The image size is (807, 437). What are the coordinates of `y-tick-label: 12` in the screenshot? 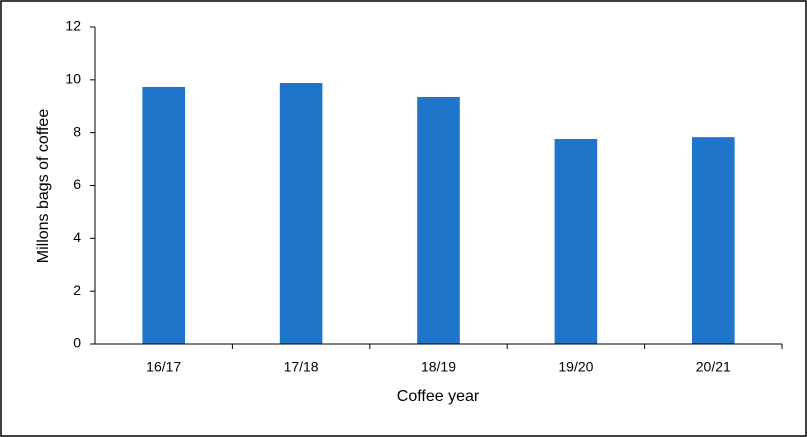 It's located at (73, 26).